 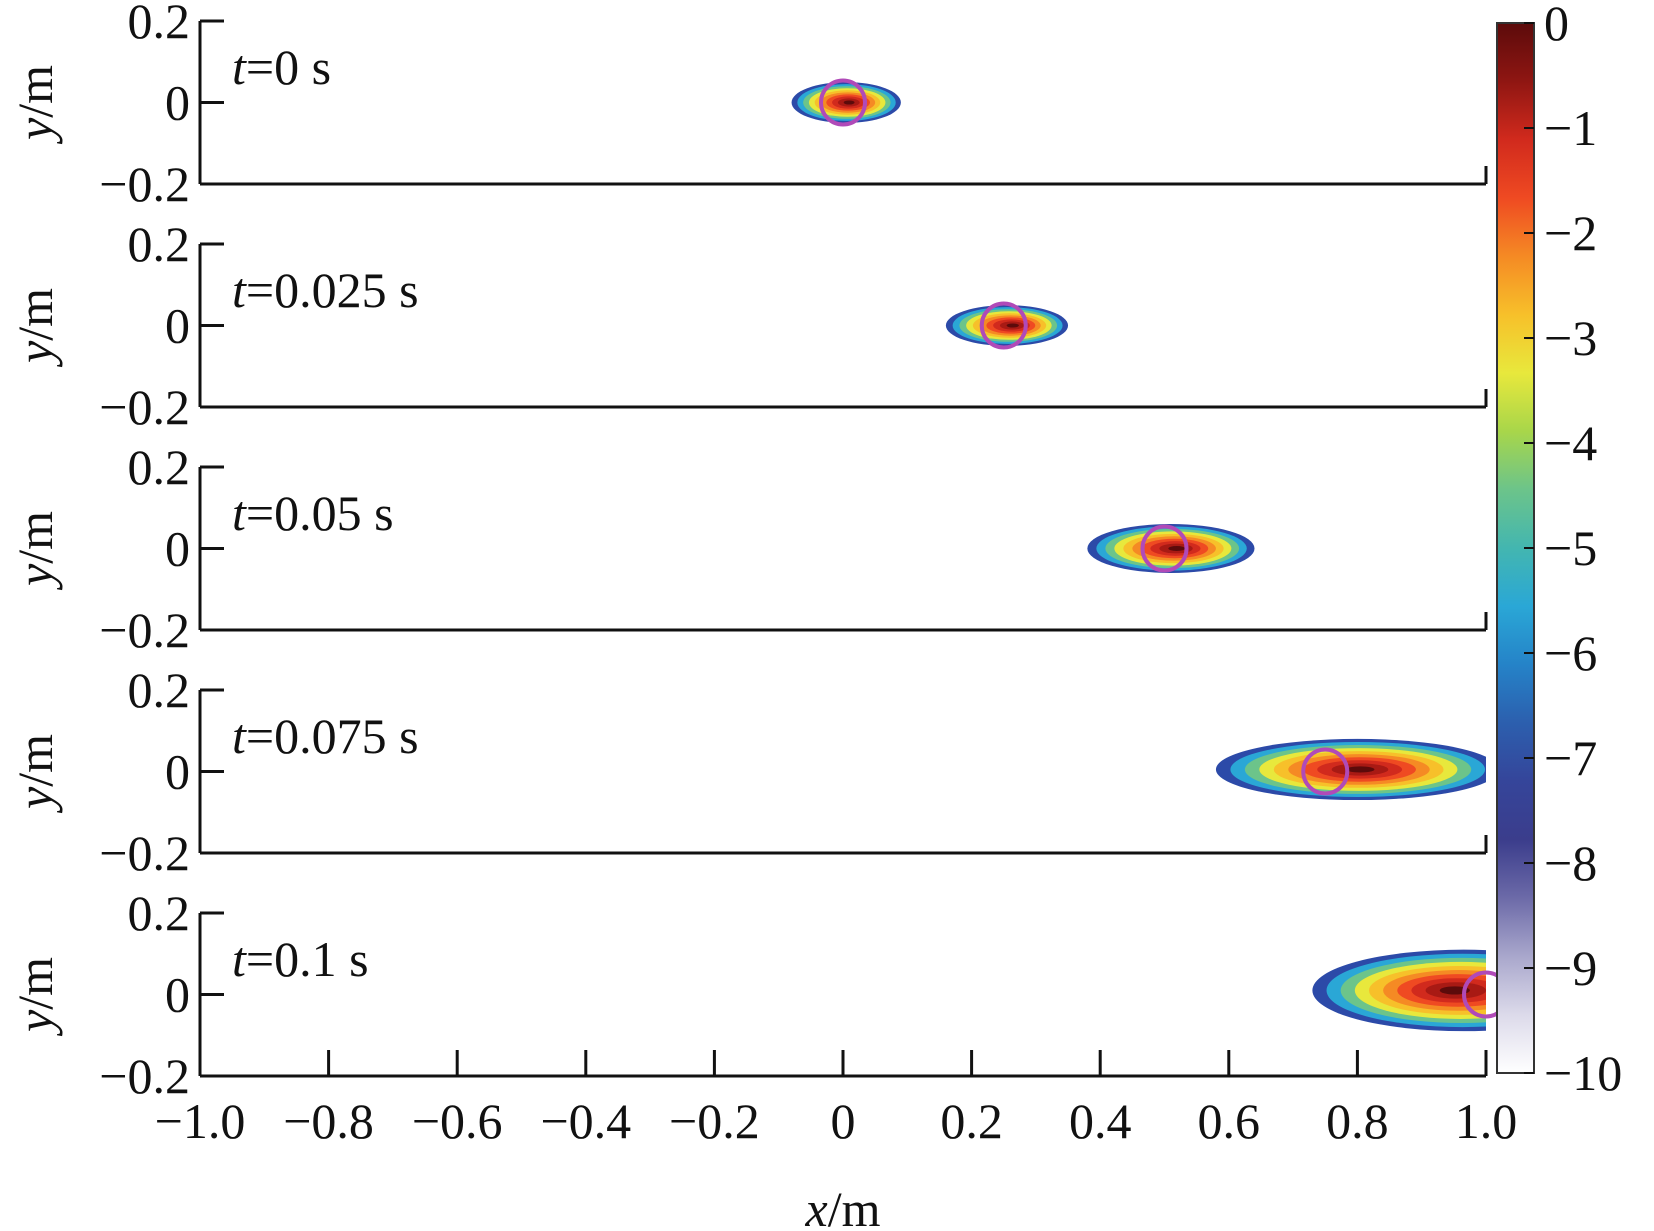 What do you see at coordinates (1570, 548) in the screenshot?
I see `colorbar-tick-label: −5` at bounding box center [1570, 548].